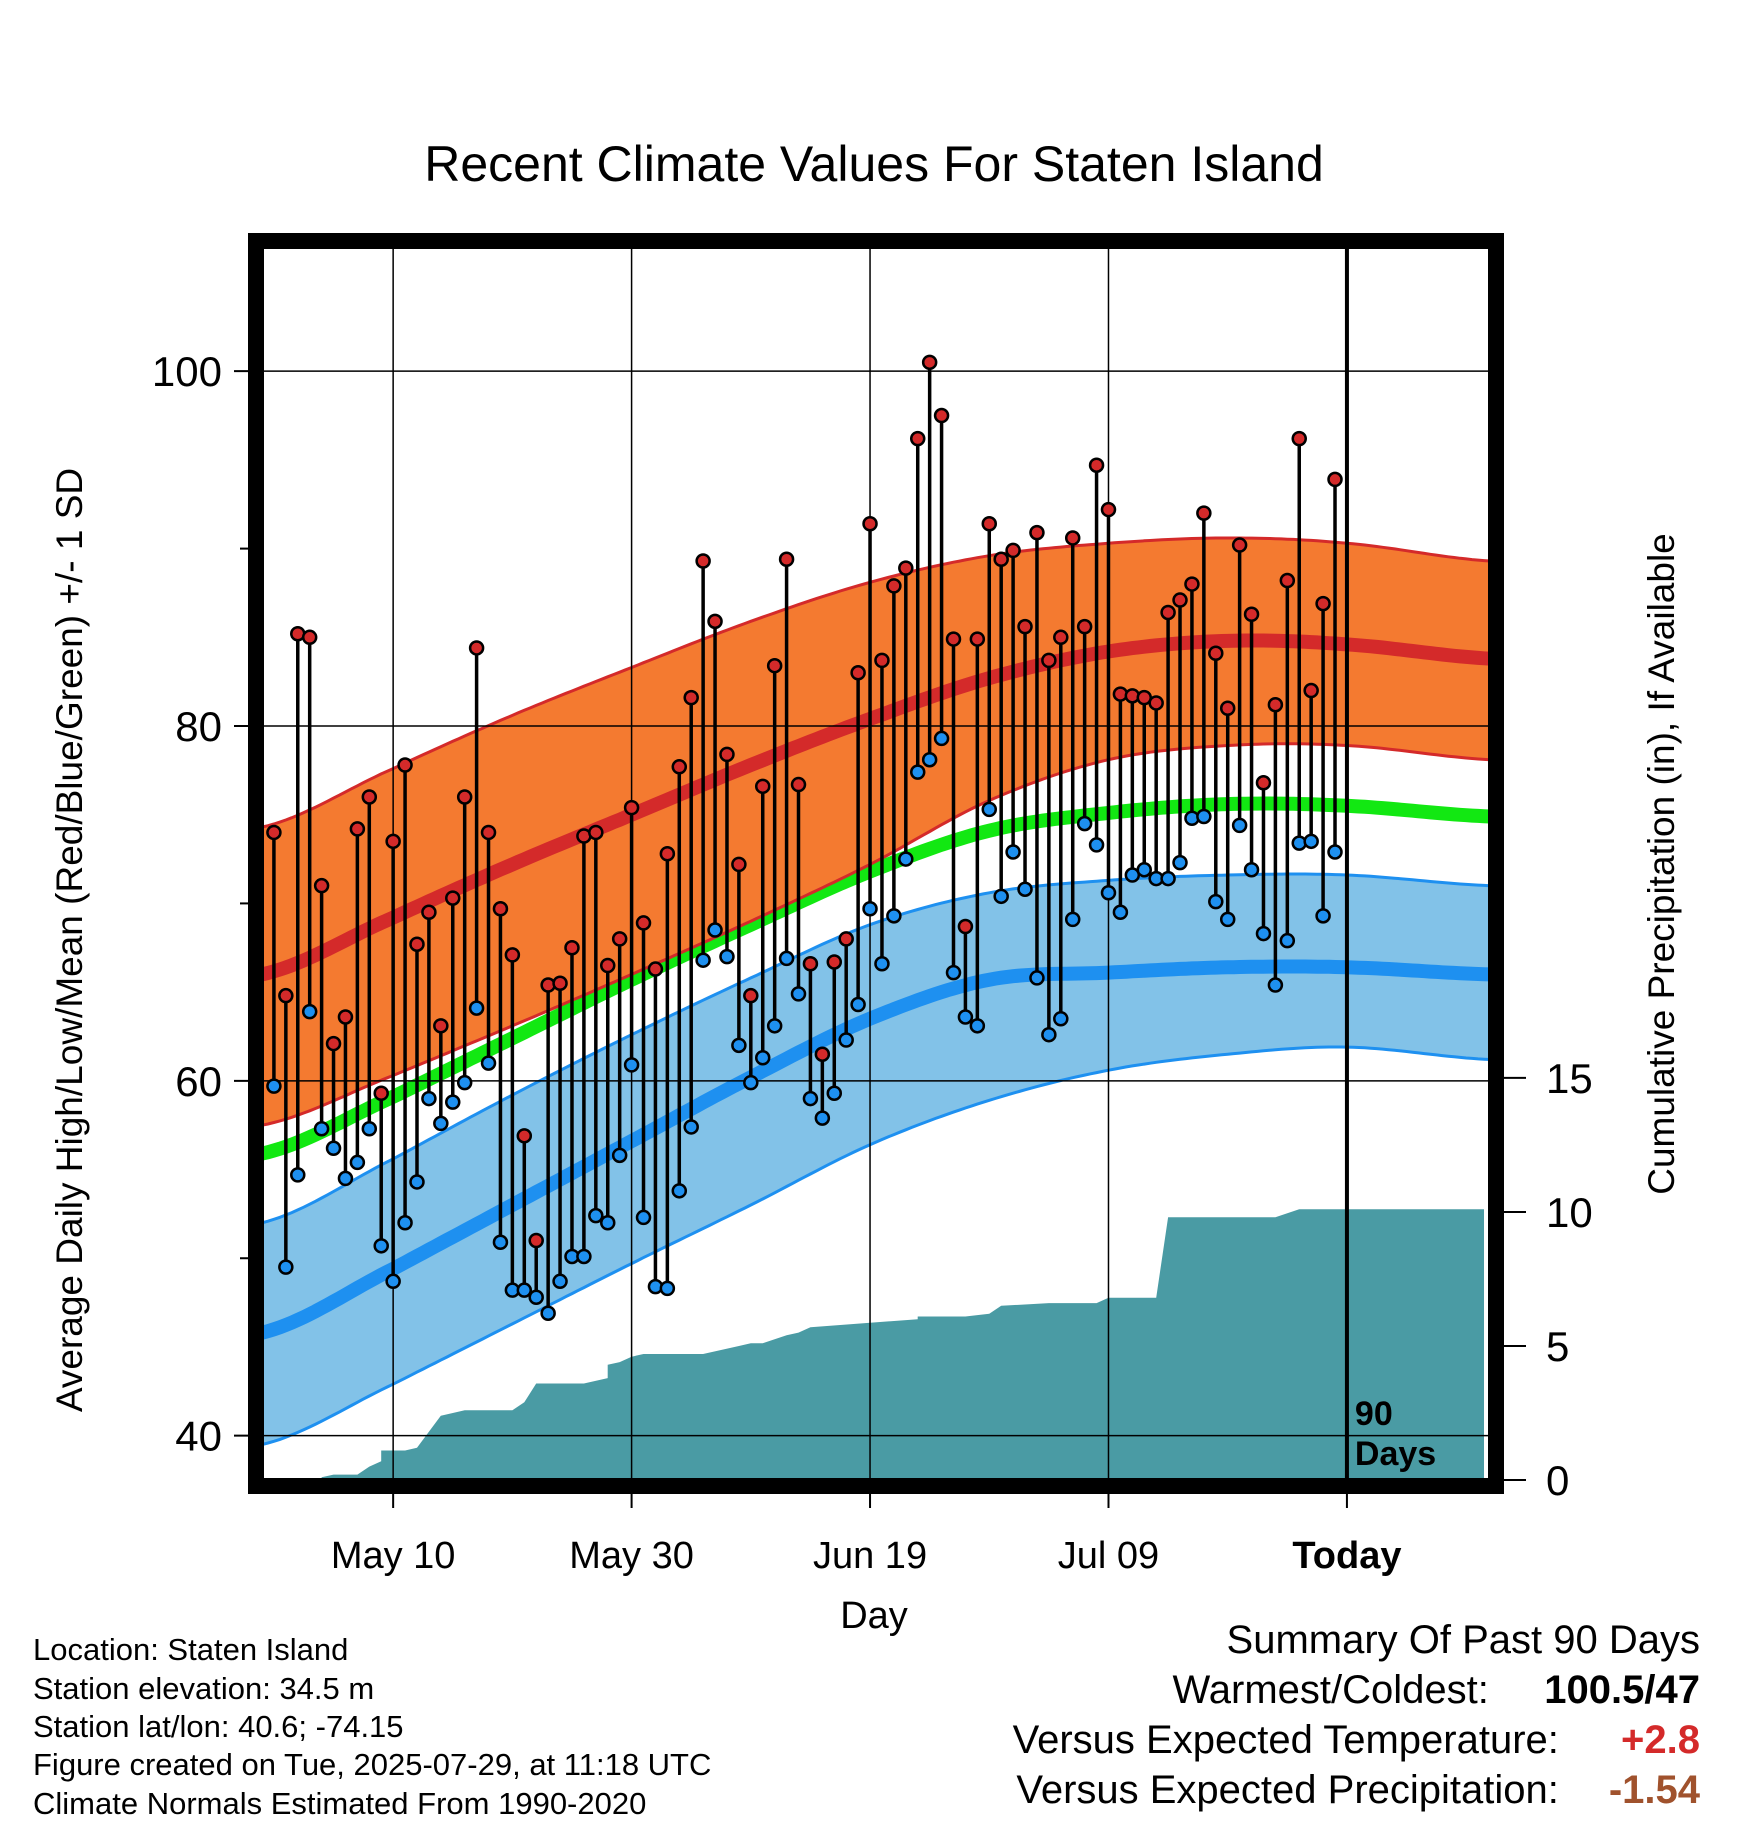 The image size is (1748, 1828). Describe the element at coordinates (1285, 1740) in the screenshot. I see `temperature-label: Versus Expected Temperature:` at that location.